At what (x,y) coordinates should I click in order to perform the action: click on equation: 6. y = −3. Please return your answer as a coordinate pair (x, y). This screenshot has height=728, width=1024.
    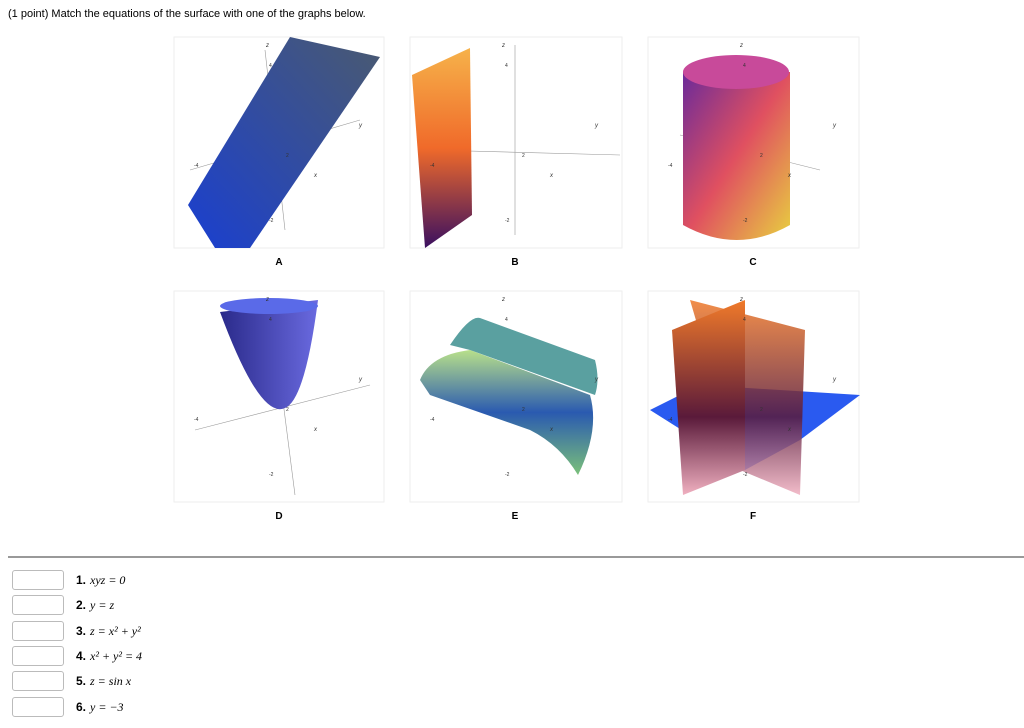
    Looking at the image, I should click on (100, 707).